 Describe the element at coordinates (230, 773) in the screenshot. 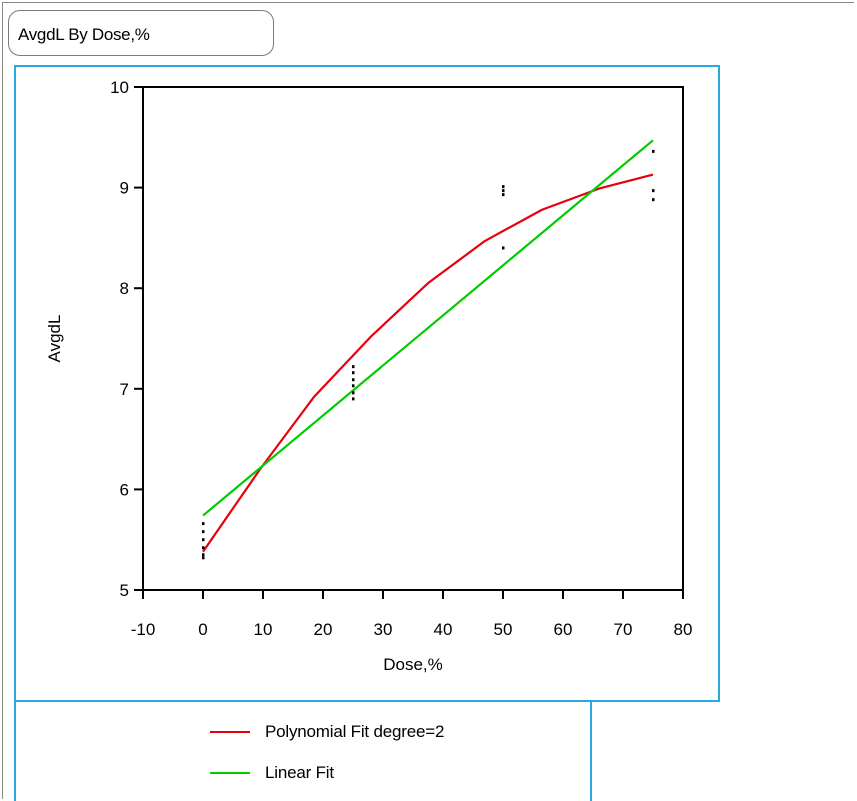

I see `legend-swatch-linear` at that location.